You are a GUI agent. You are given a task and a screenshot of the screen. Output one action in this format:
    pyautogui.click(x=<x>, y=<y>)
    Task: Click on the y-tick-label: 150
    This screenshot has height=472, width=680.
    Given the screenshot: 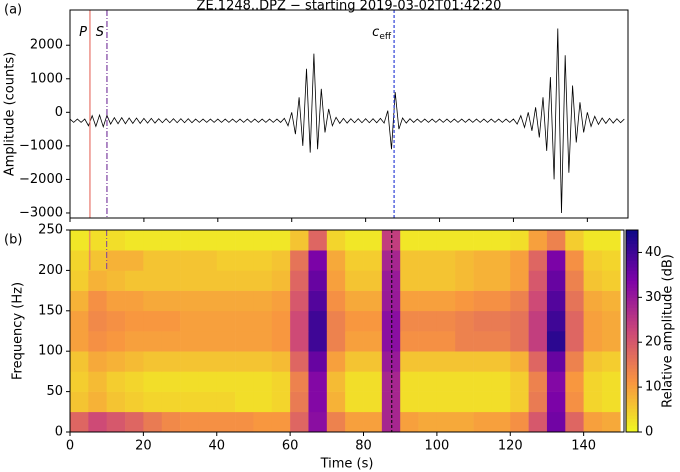 What is the action you would take?
    pyautogui.click(x=50, y=310)
    